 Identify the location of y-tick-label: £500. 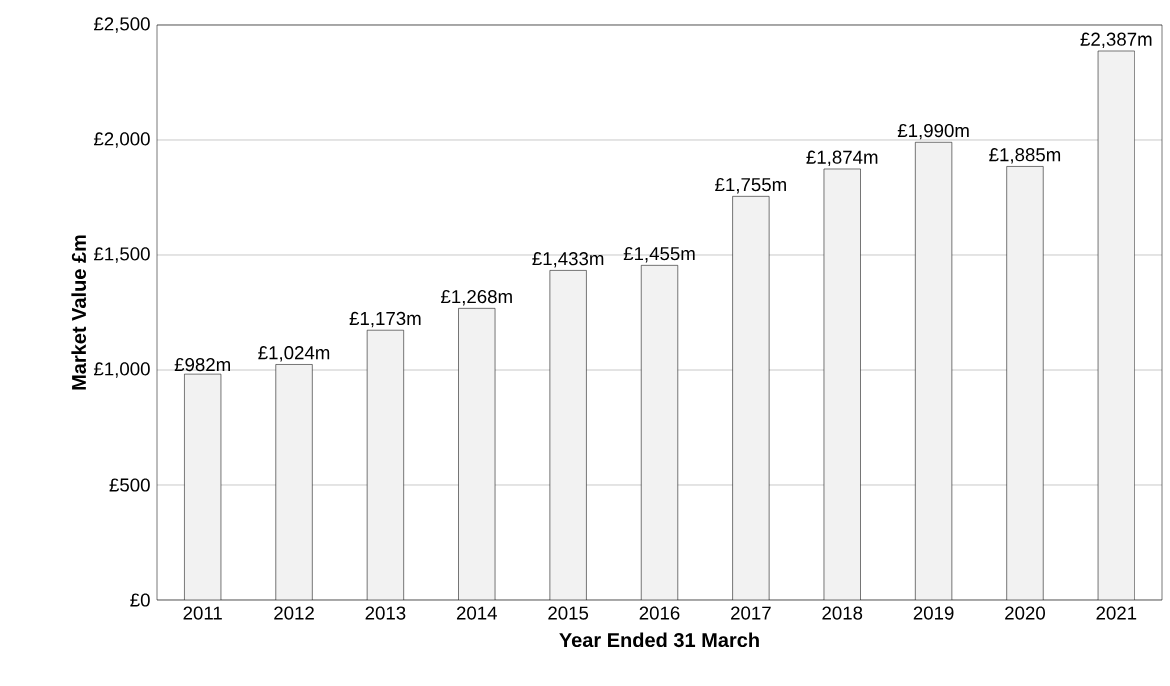
(129, 485).